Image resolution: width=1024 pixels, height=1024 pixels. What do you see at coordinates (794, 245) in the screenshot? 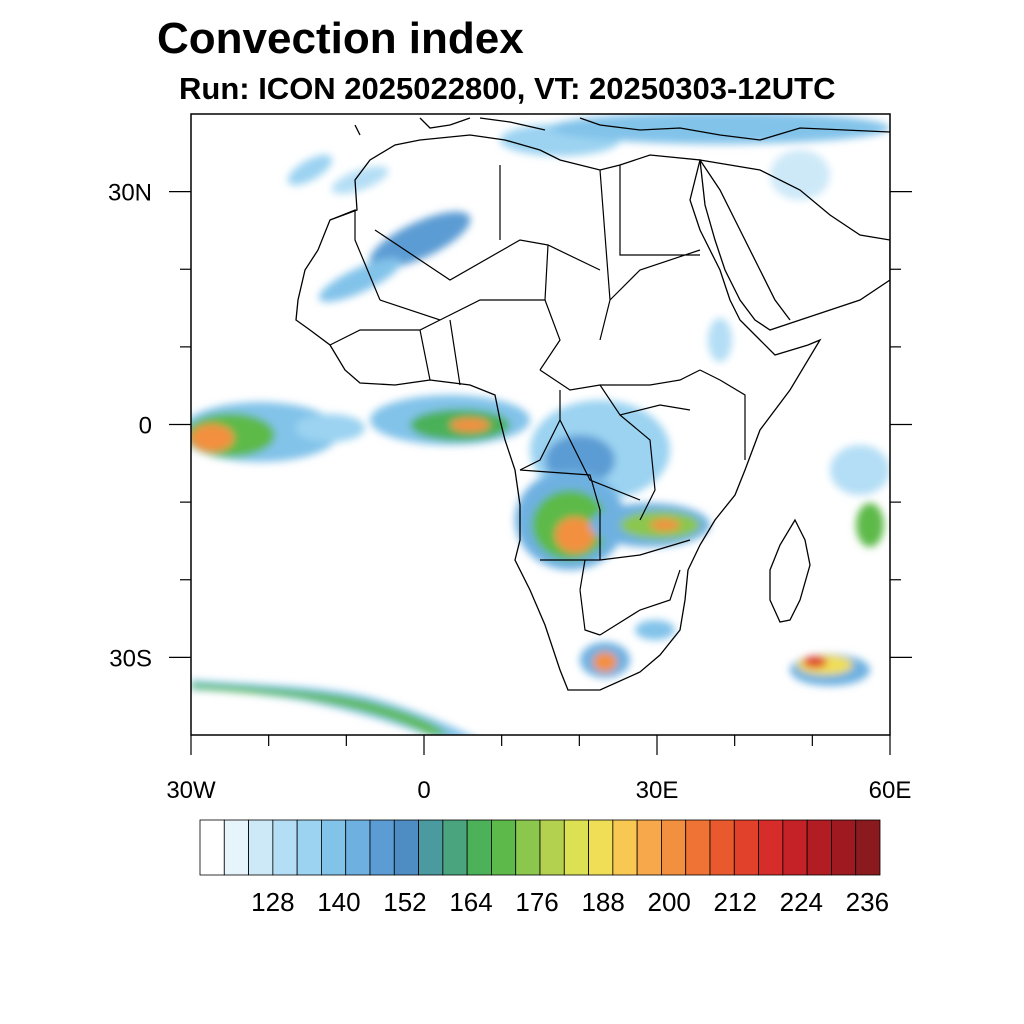
I see `coastline-arabia` at bounding box center [794, 245].